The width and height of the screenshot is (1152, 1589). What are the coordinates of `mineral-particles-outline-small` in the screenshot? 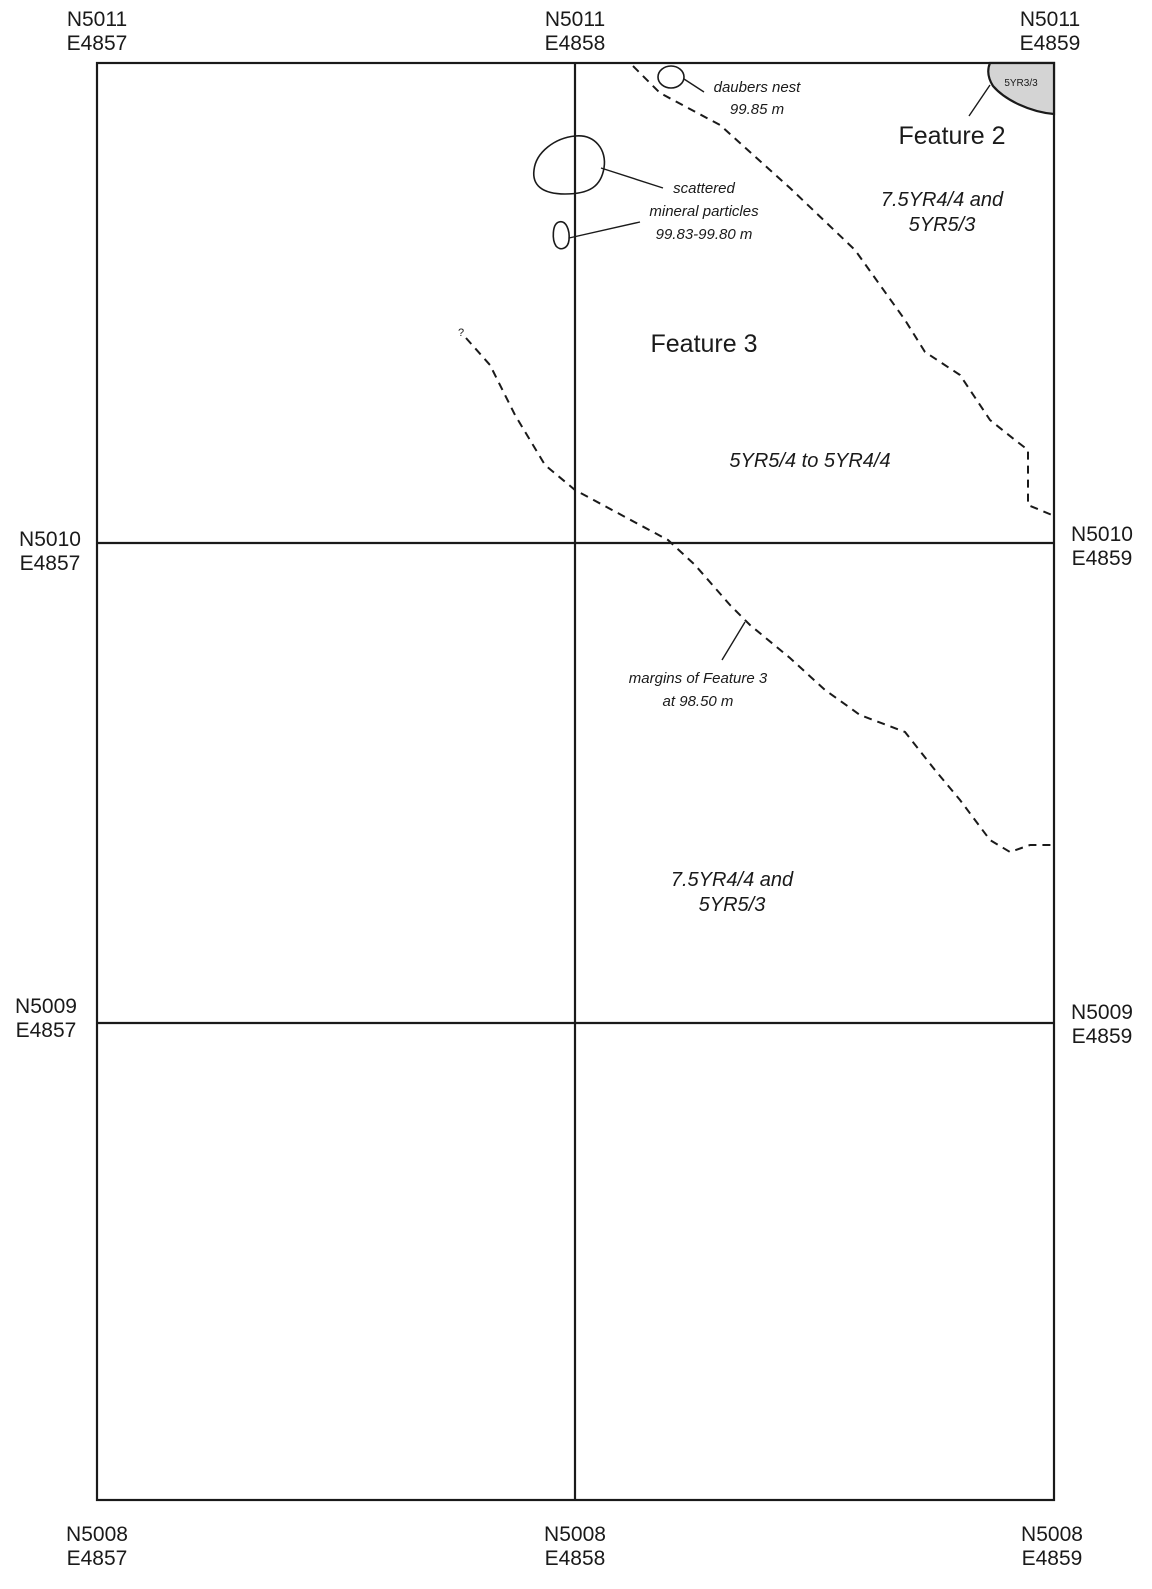 It's located at (561, 235).